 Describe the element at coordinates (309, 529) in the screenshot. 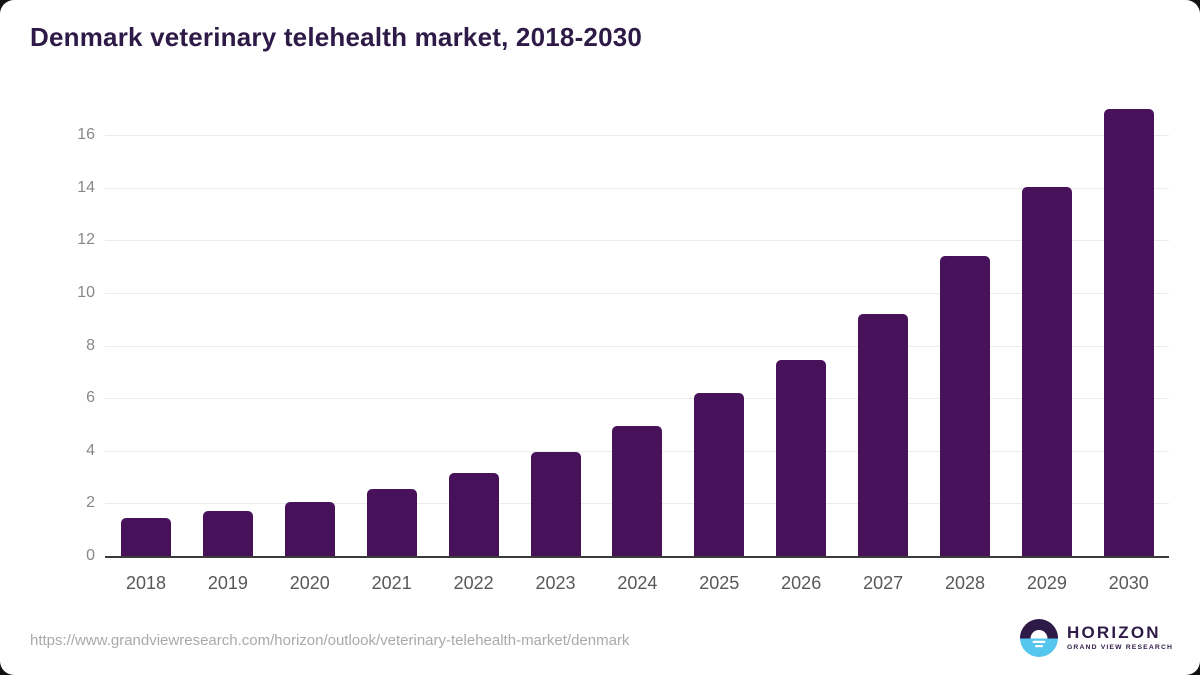

I see `bar-2020` at that location.